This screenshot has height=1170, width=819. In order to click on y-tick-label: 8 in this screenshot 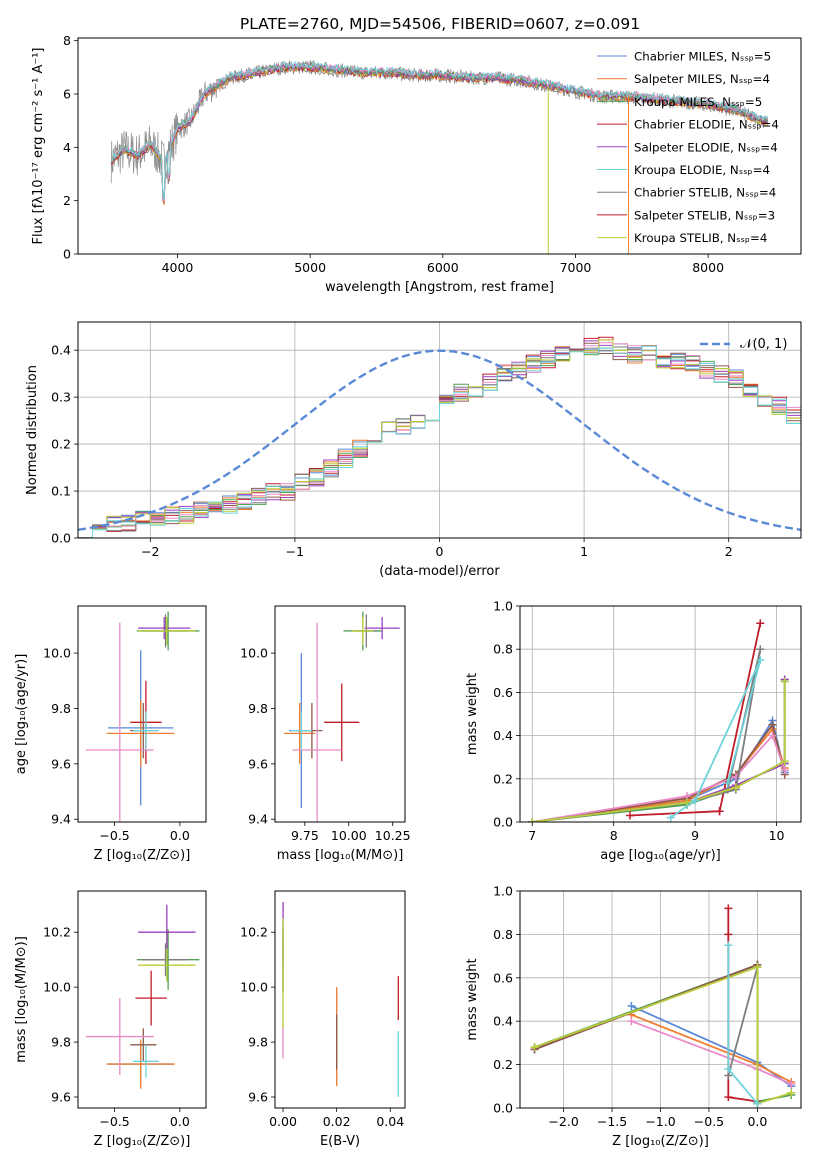, I will do `click(67, 40)`.